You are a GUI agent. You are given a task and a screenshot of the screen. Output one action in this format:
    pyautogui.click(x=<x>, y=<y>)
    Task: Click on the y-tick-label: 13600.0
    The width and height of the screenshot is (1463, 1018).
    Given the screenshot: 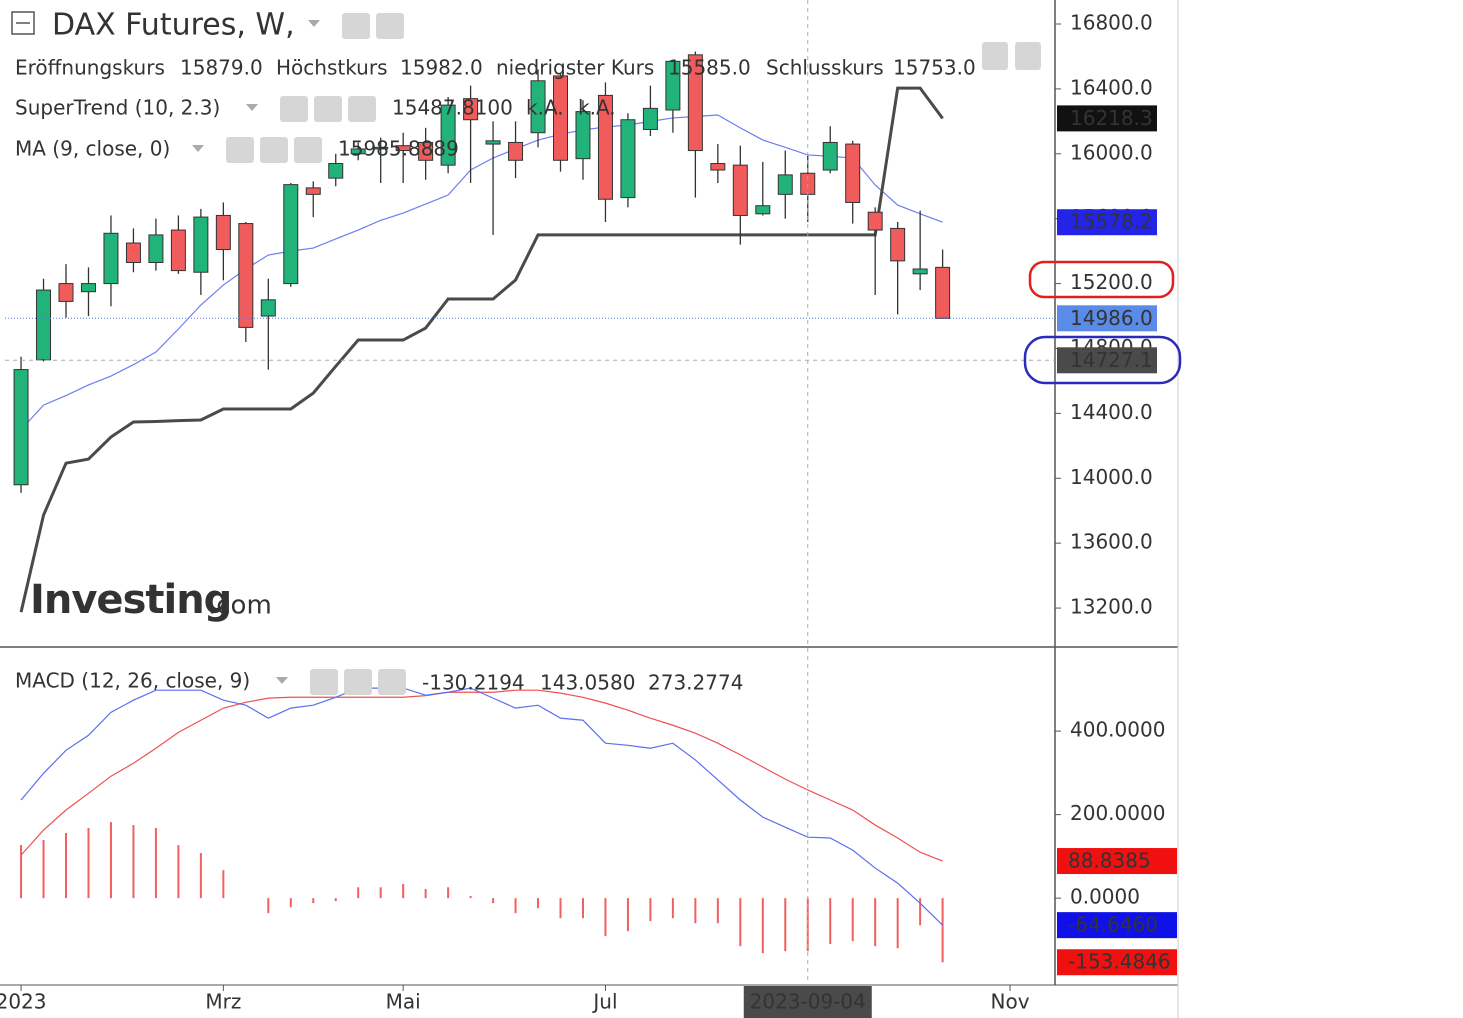 What is the action you would take?
    pyautogui.click(x=1111, y=542)
    